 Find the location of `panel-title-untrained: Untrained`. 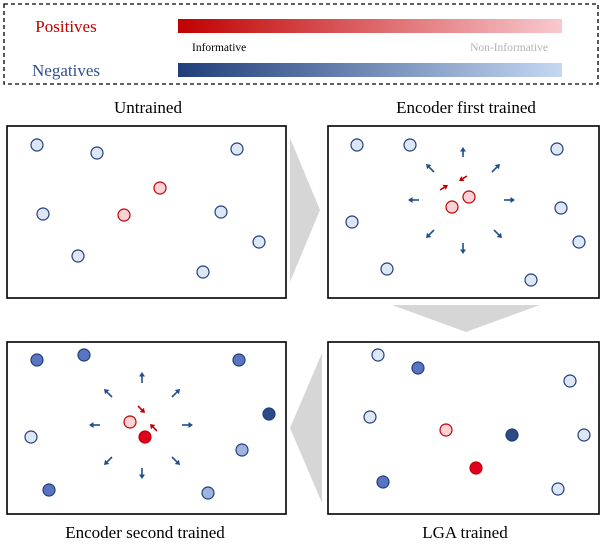

panel-title-untrained: Untrained is located at coordinates (148, 107).